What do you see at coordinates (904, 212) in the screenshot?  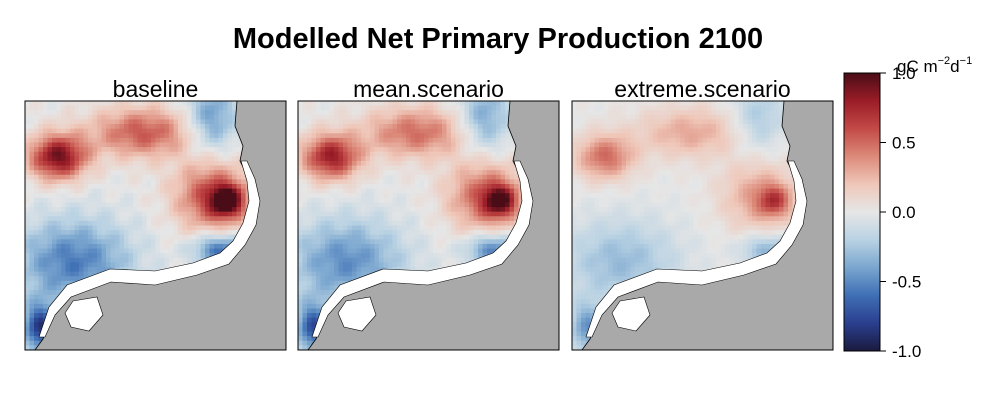 I see `colorbar-tick-label: 0.0` at bounding box center [904, 212].